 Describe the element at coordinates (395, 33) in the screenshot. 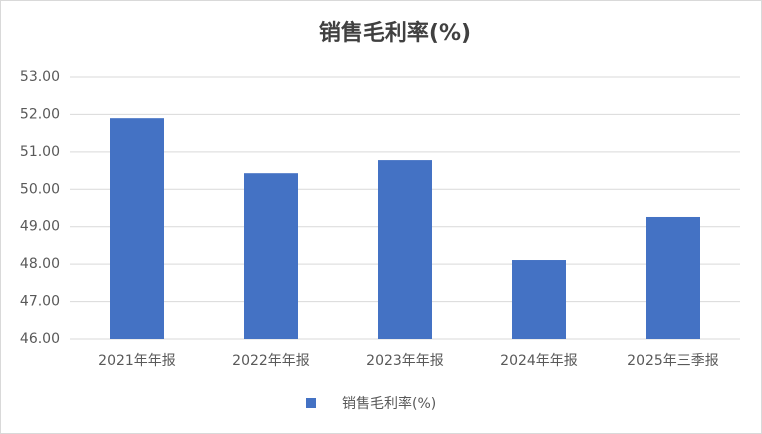

I see `chart-title: 销售毛利率(%)` at that location.